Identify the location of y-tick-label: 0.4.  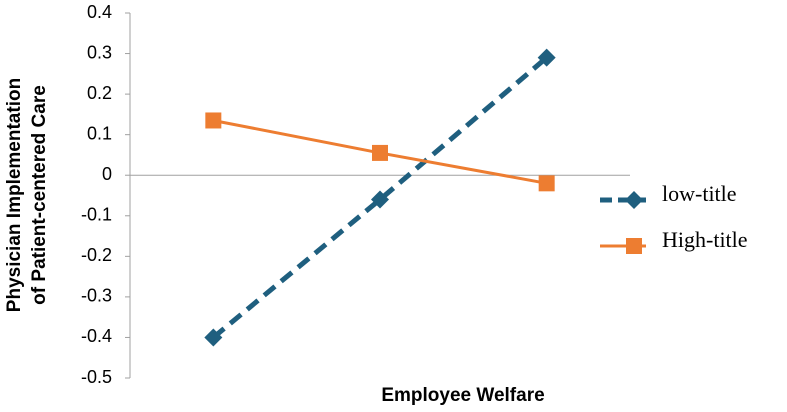
(99, 12).